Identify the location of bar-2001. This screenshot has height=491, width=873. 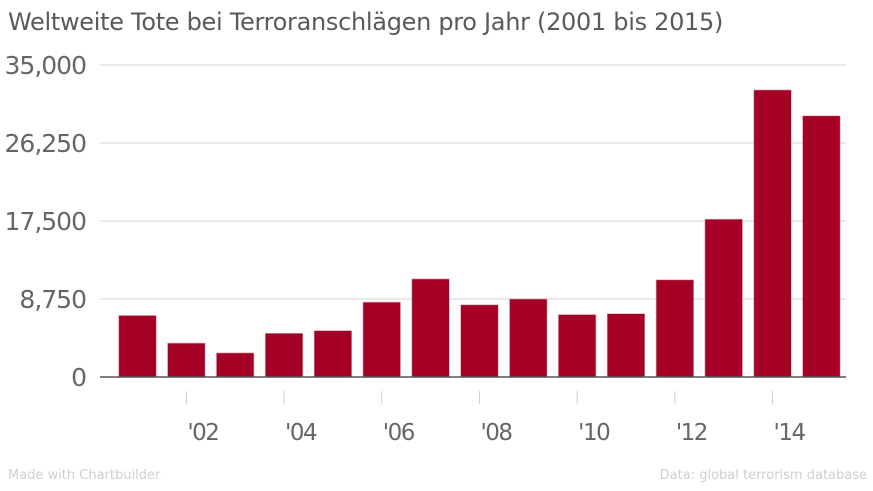
(137, 346).